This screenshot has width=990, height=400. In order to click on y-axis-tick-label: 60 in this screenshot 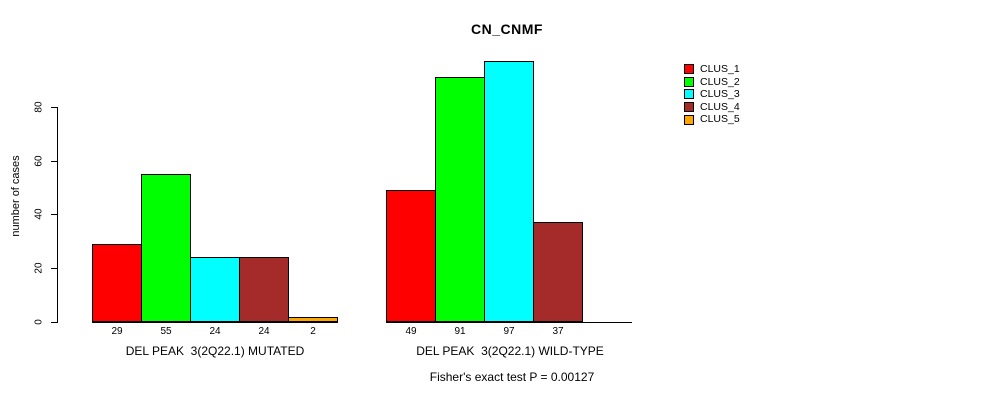, I will do `click(39, 161)`.